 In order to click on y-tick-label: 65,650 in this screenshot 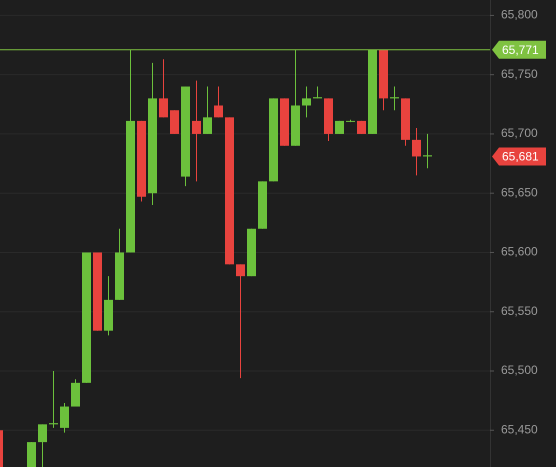, I will do `click(519, 192)`.